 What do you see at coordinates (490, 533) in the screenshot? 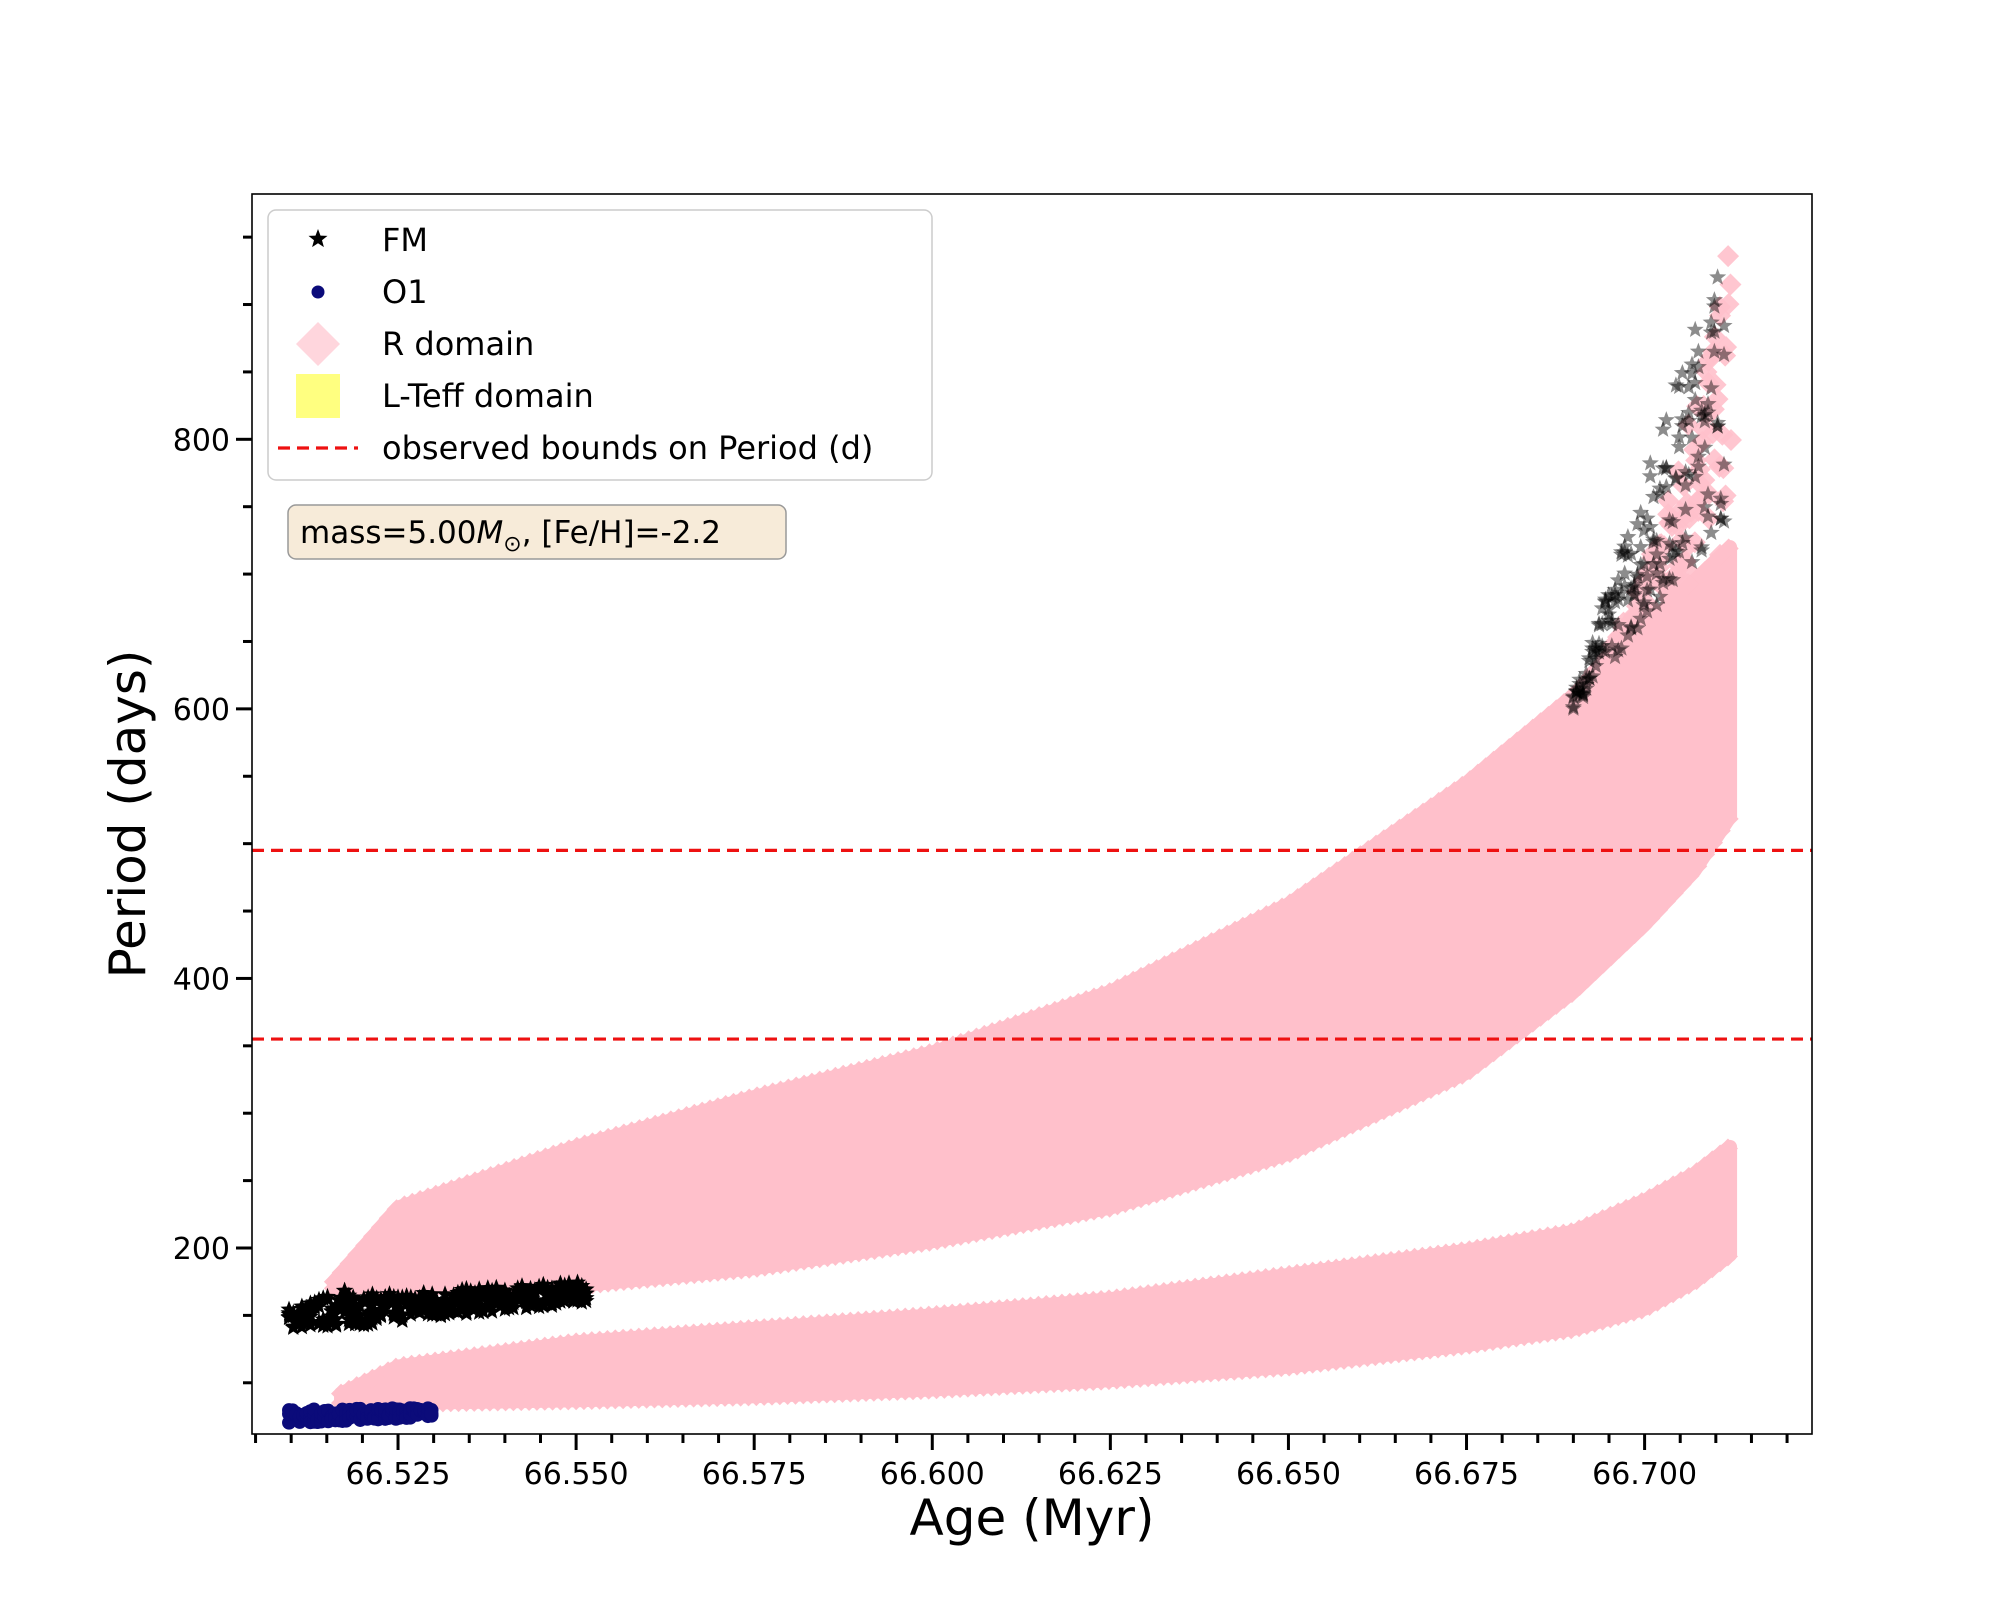
I see `annotation-symbol: M` at bounding box center [490, 533].